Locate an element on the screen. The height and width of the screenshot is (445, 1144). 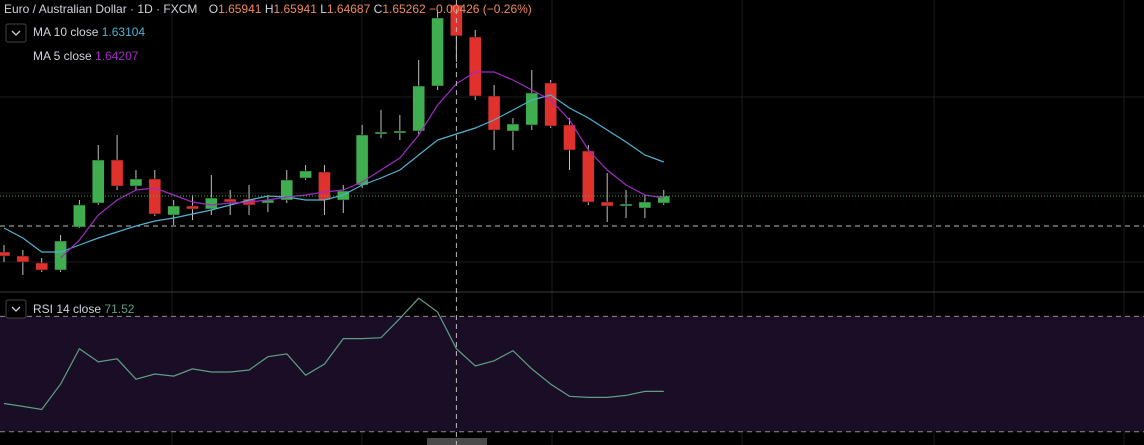
ohlc-letter: H is located at coordinates (269, 9).